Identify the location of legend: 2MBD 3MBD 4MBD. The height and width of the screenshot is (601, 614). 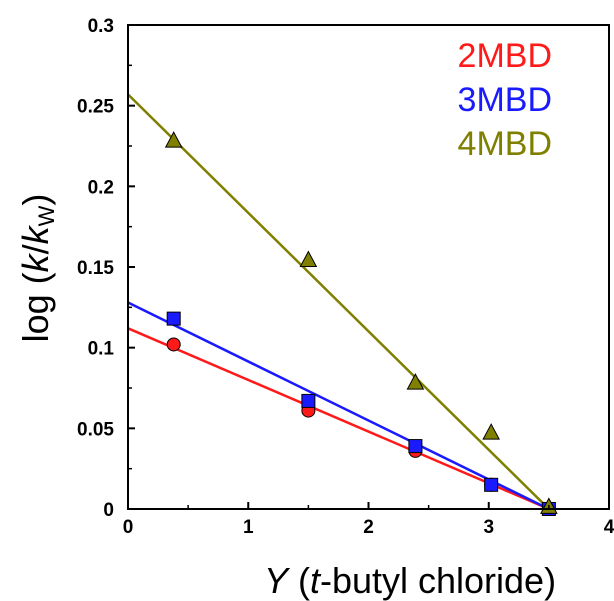
(505, 100).